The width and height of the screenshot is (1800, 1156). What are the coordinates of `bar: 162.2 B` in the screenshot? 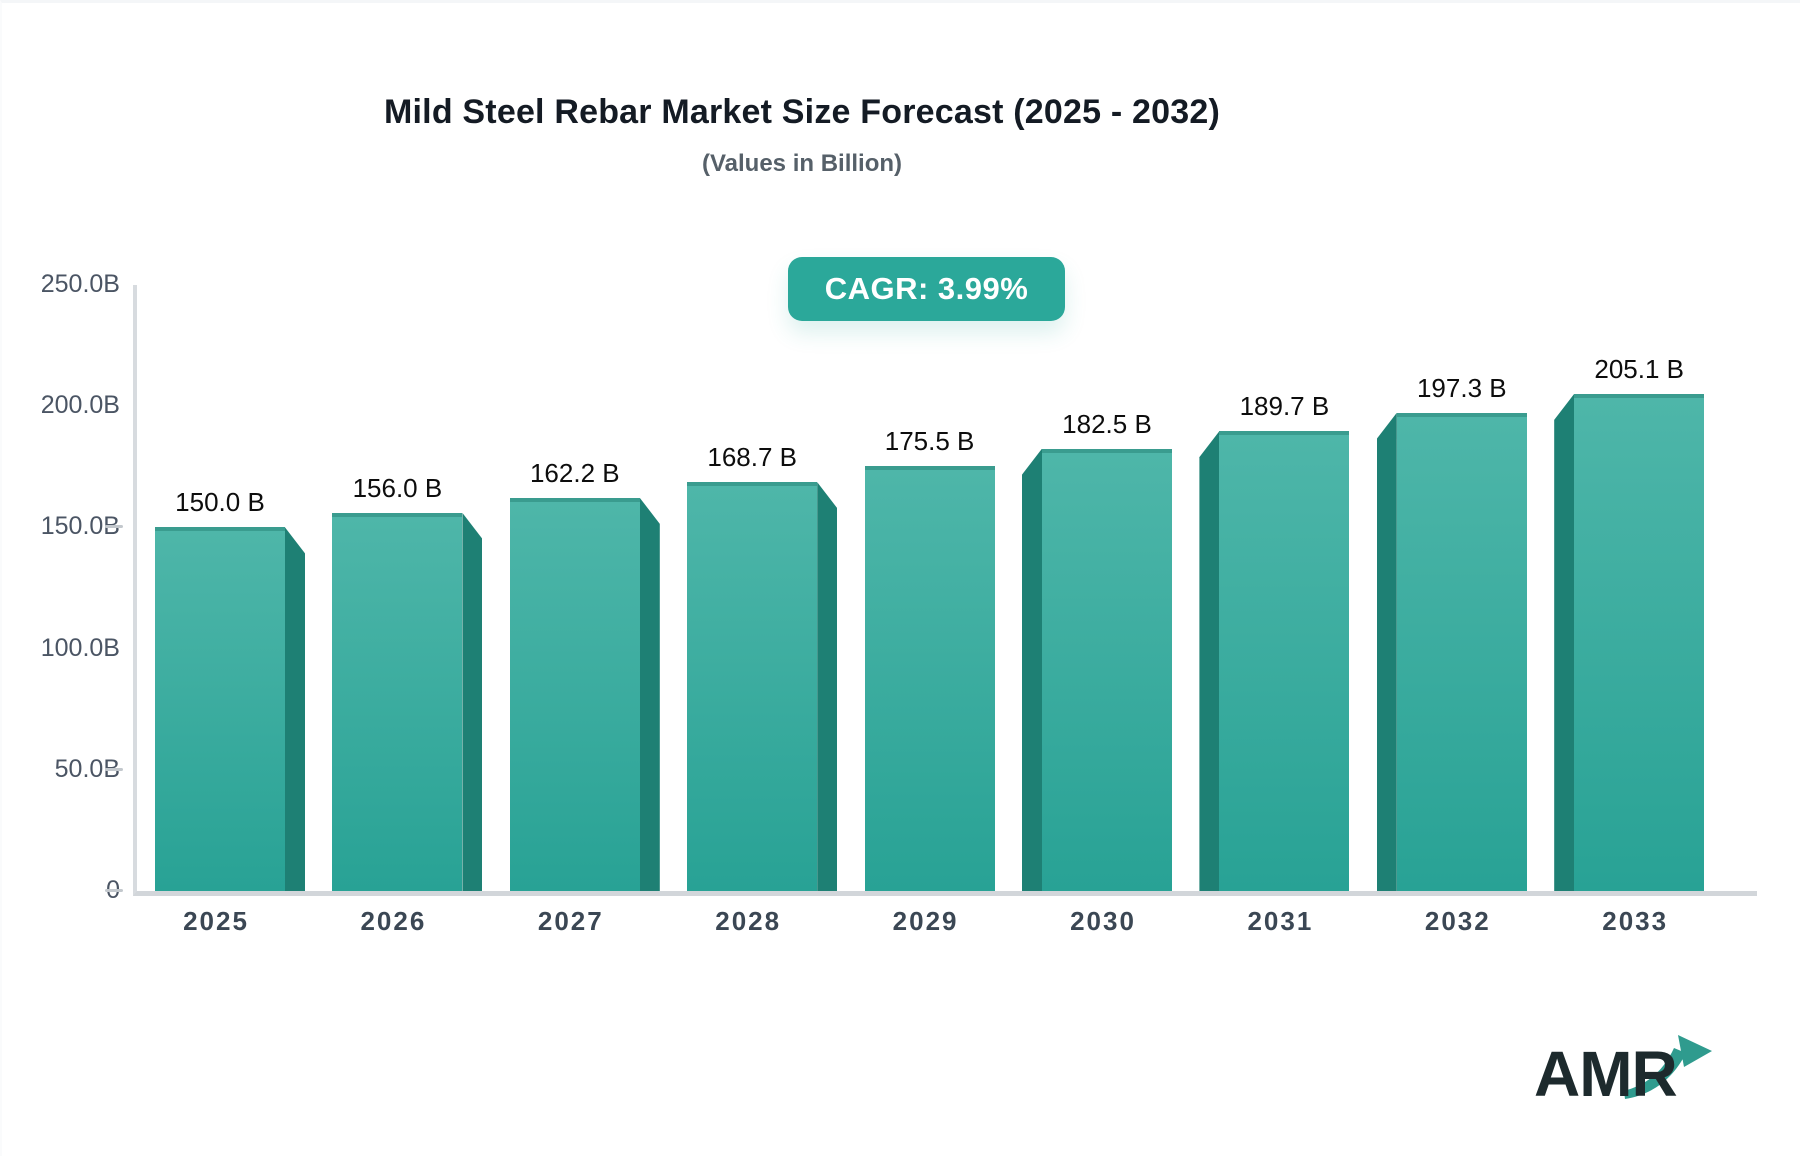 It's located at (584, 674).